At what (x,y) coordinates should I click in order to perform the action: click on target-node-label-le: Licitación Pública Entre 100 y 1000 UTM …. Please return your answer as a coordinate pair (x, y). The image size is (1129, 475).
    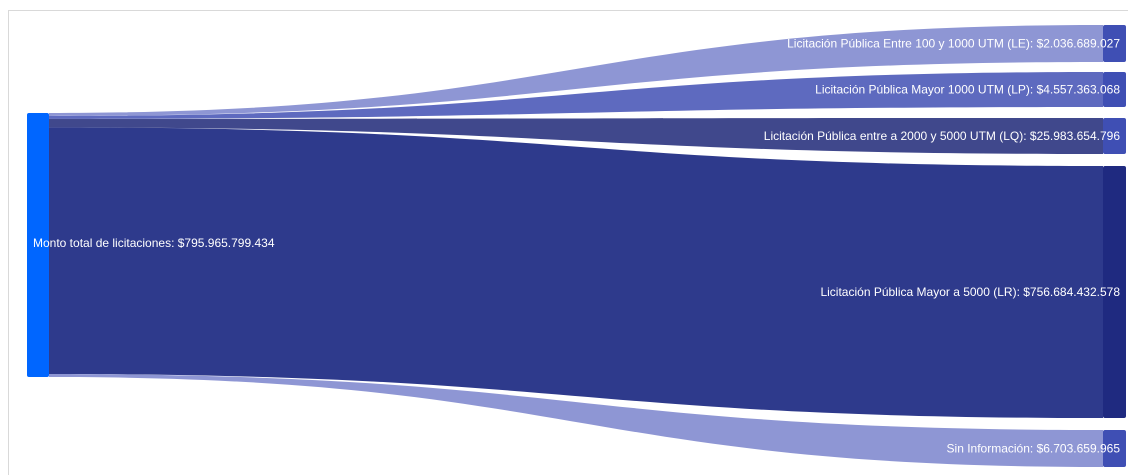
    Looking at the image, I should click on (953, 44).